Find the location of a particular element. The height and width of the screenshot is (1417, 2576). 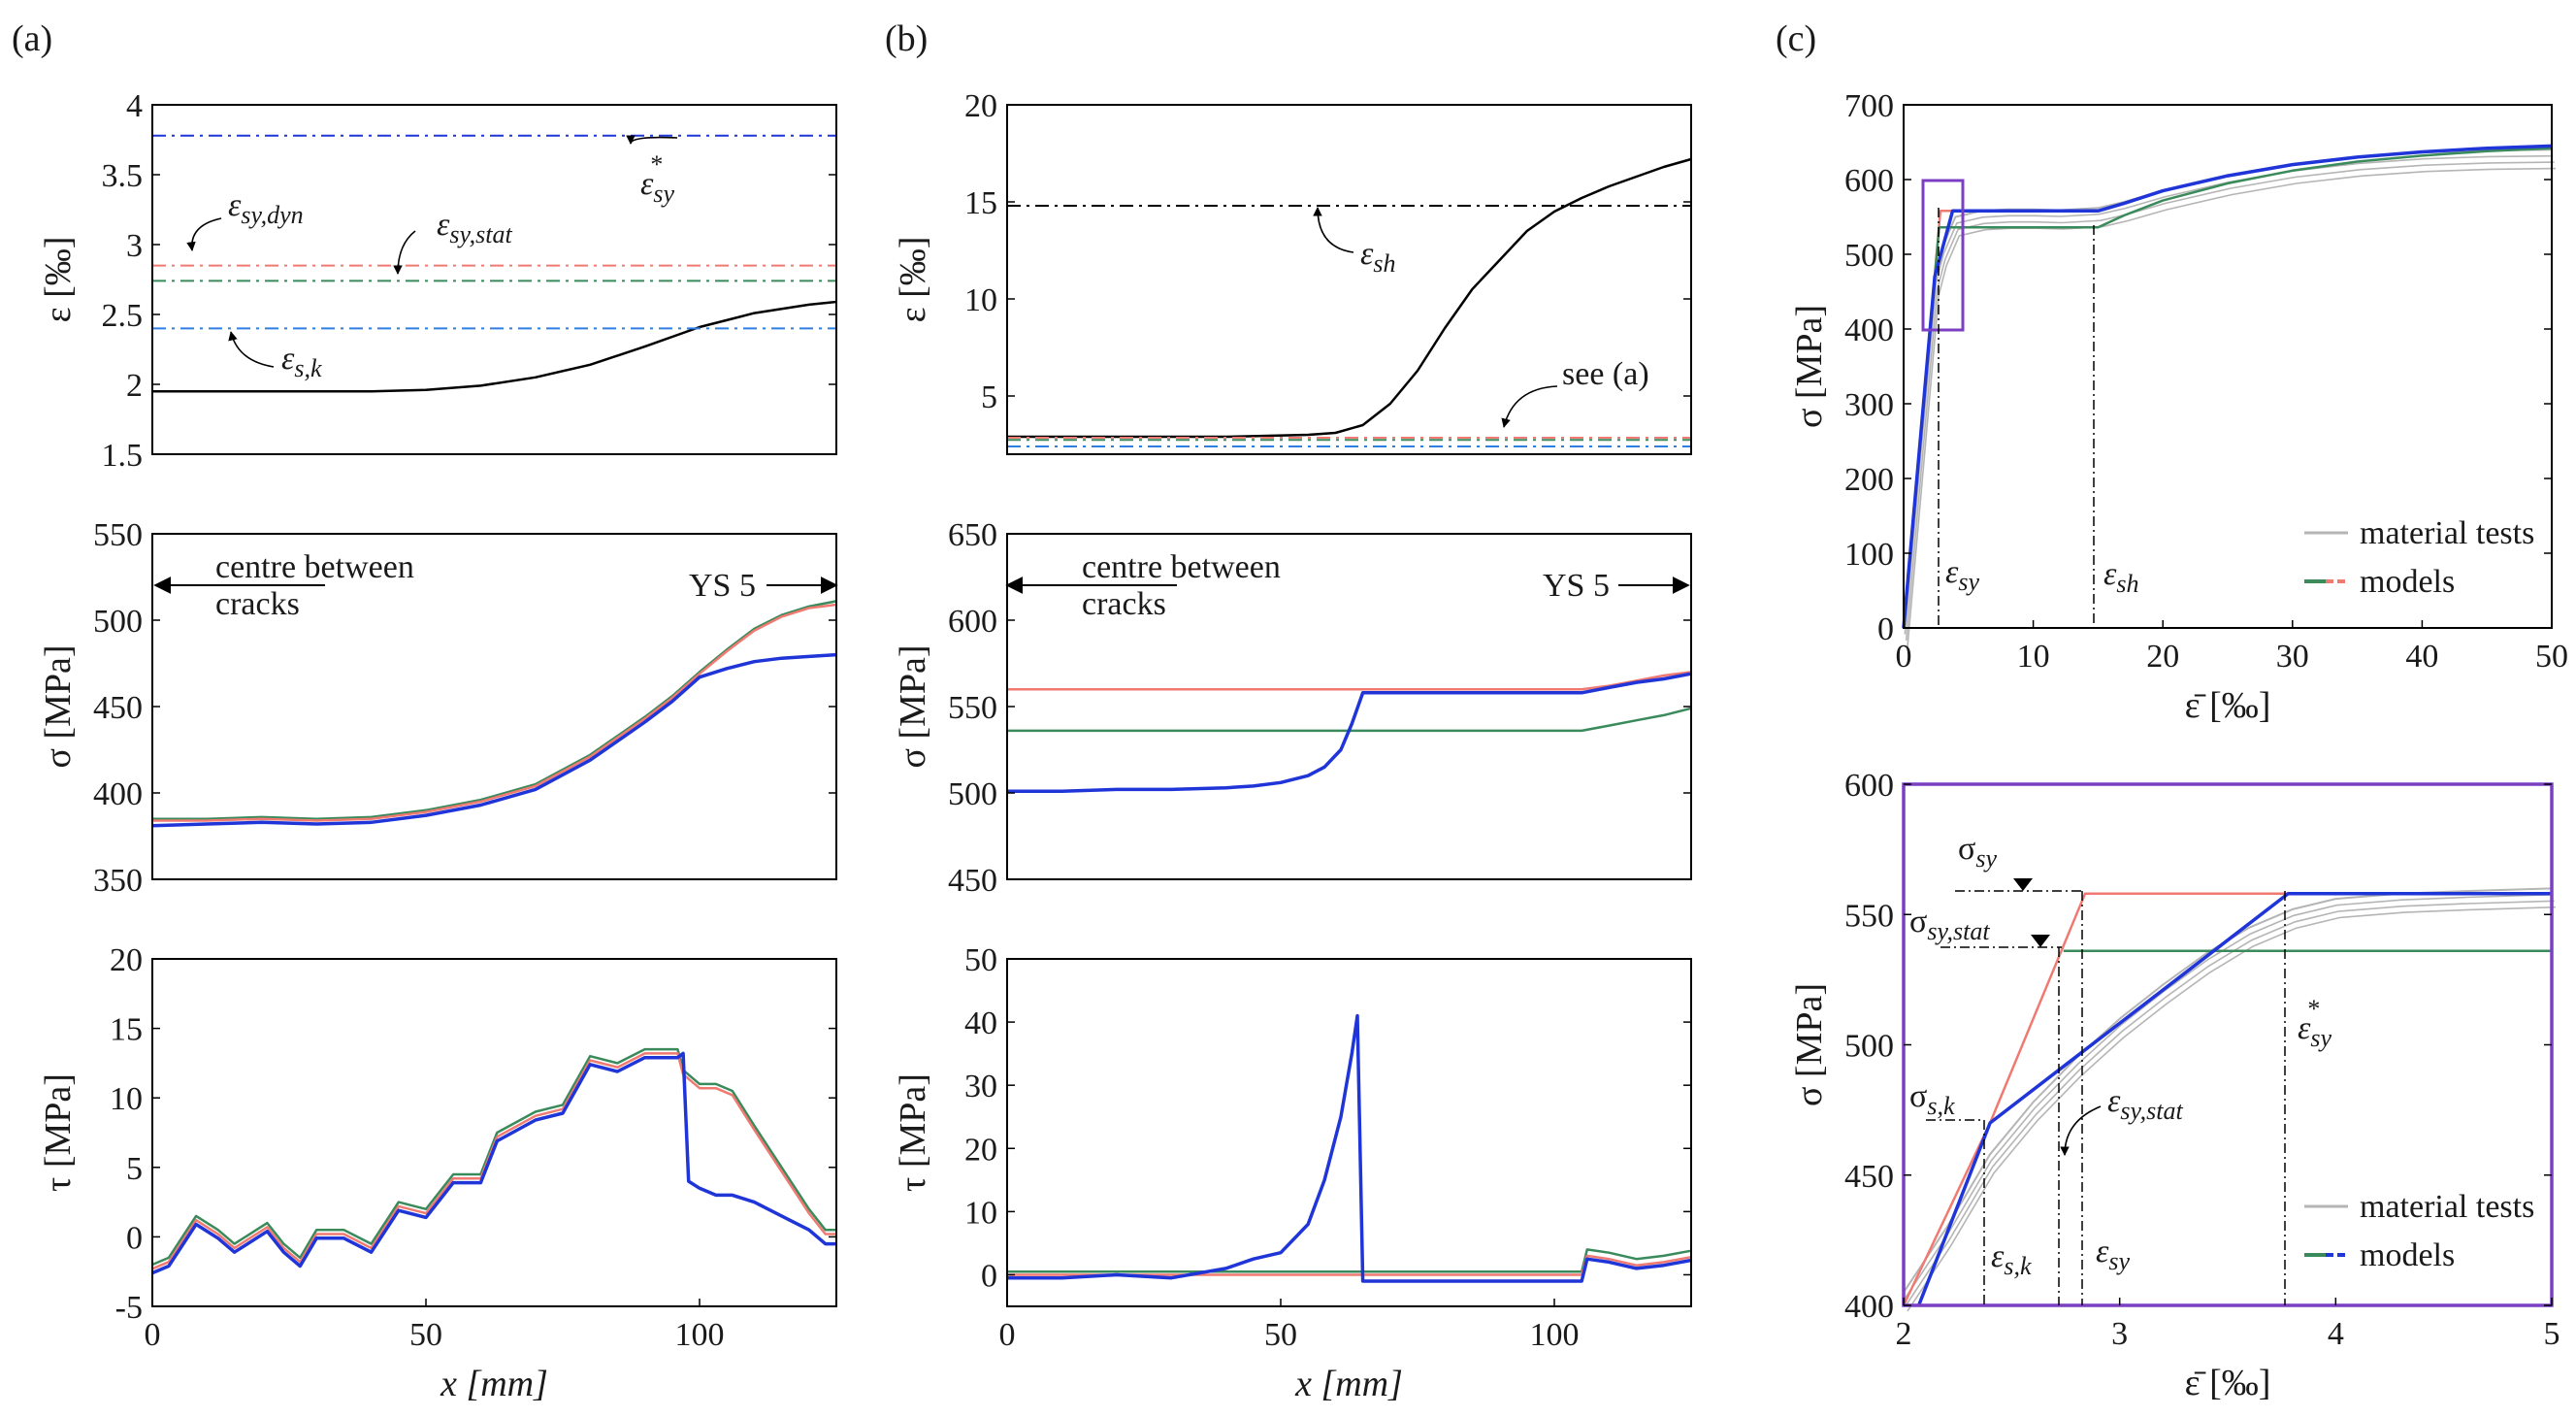

ytick-label-c1-3: 300 is located at coordinates (1869, 405).